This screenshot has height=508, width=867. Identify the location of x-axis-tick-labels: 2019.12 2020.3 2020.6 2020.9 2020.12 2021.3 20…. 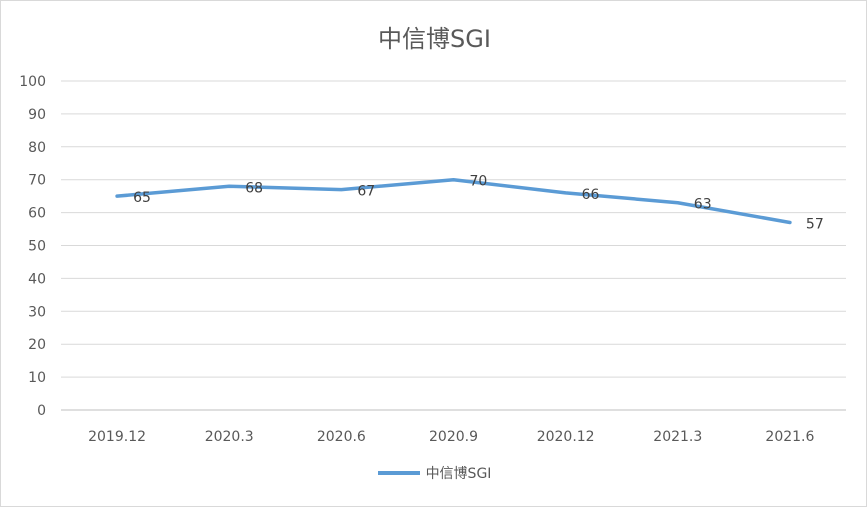
(451, 437).